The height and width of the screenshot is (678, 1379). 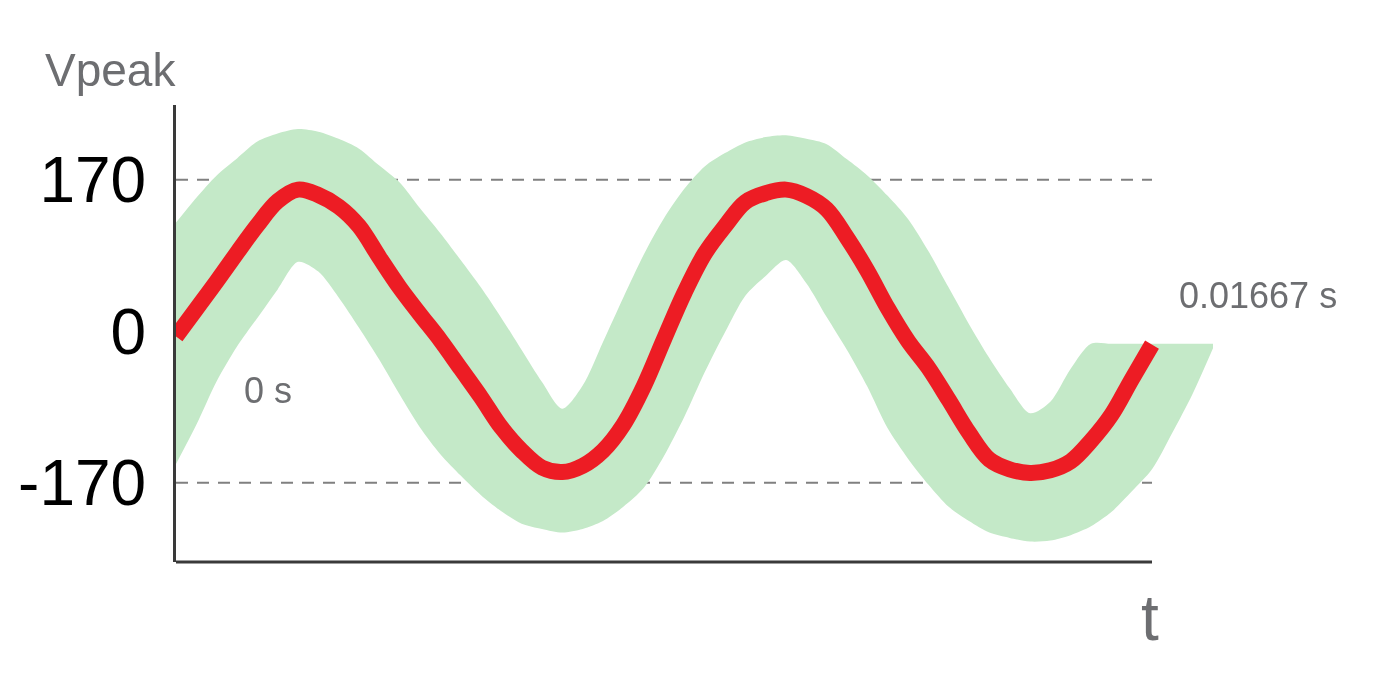 I want to click on annotation: 0 s, so click(x=268, y=390).